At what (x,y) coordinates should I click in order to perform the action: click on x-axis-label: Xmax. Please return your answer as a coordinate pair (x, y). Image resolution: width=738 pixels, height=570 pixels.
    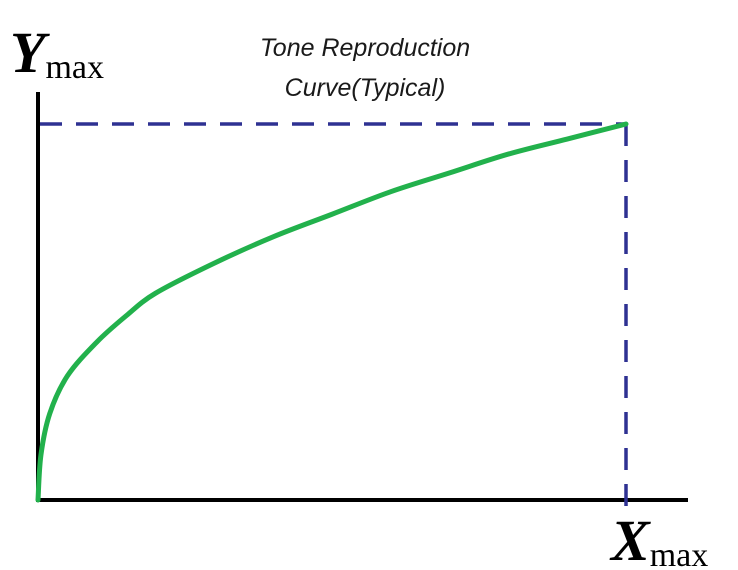
    Looking at the image, I should click on (658, 539).